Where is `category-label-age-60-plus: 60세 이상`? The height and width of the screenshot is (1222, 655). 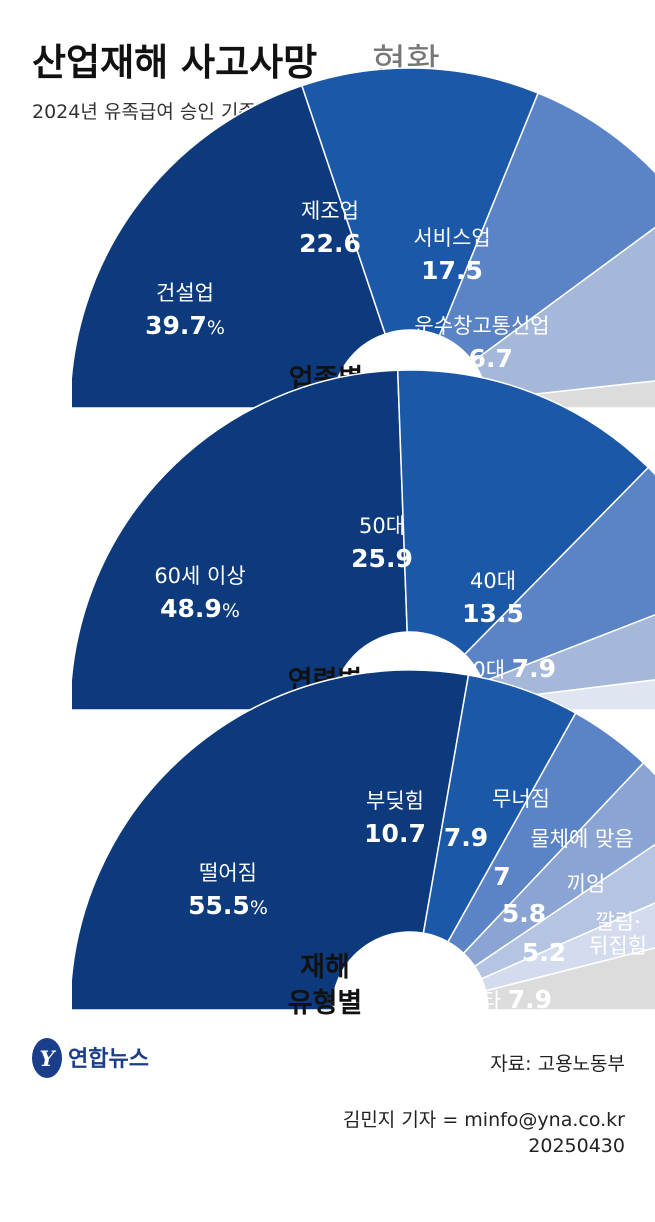
category-label-age-60-plus: 60세 이상 is located at coordinates (199, 576).